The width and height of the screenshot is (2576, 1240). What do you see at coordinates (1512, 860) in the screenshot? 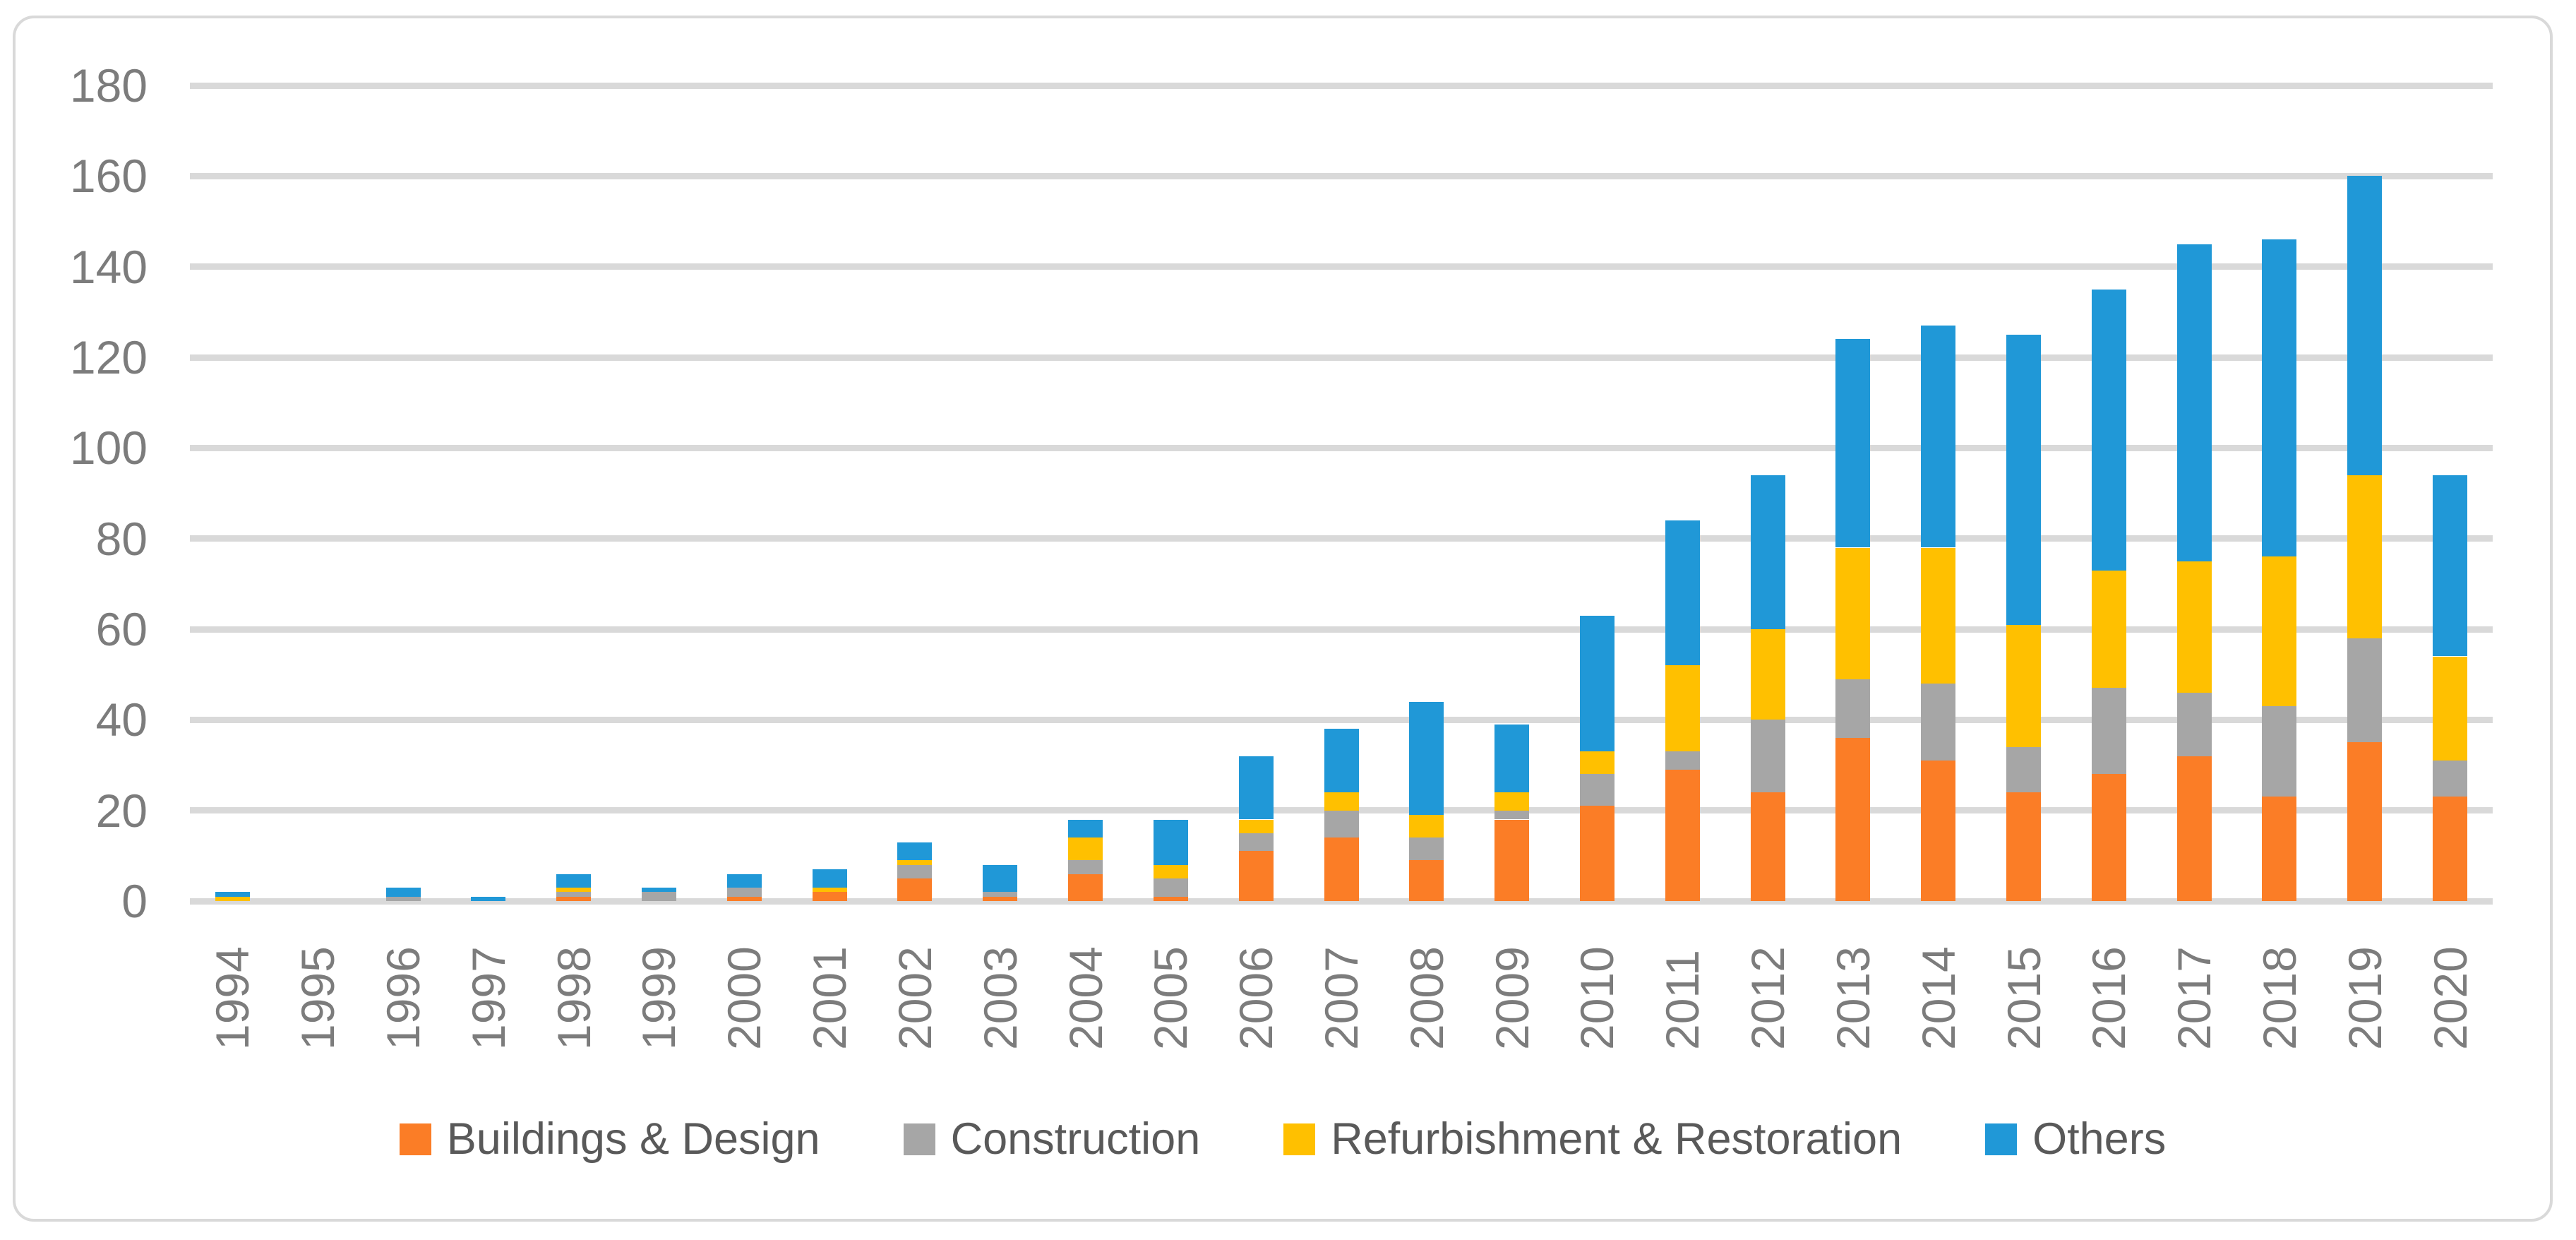
I see `bar-segment-2009-buildings-design` at bounding box center [1512, 860].